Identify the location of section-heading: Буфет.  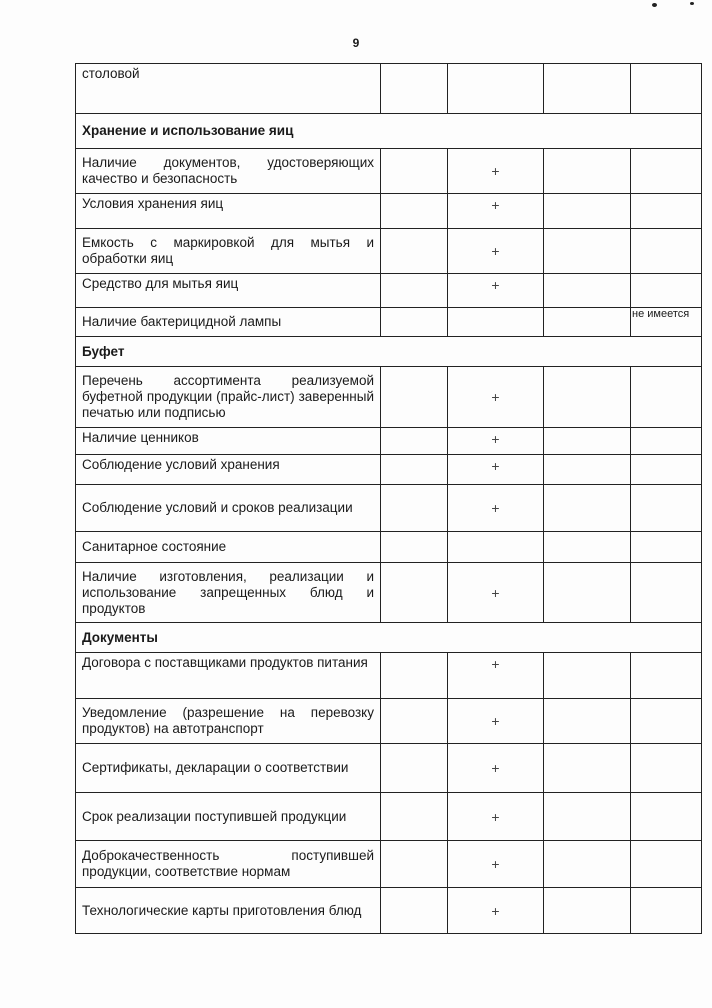
(388, 351).